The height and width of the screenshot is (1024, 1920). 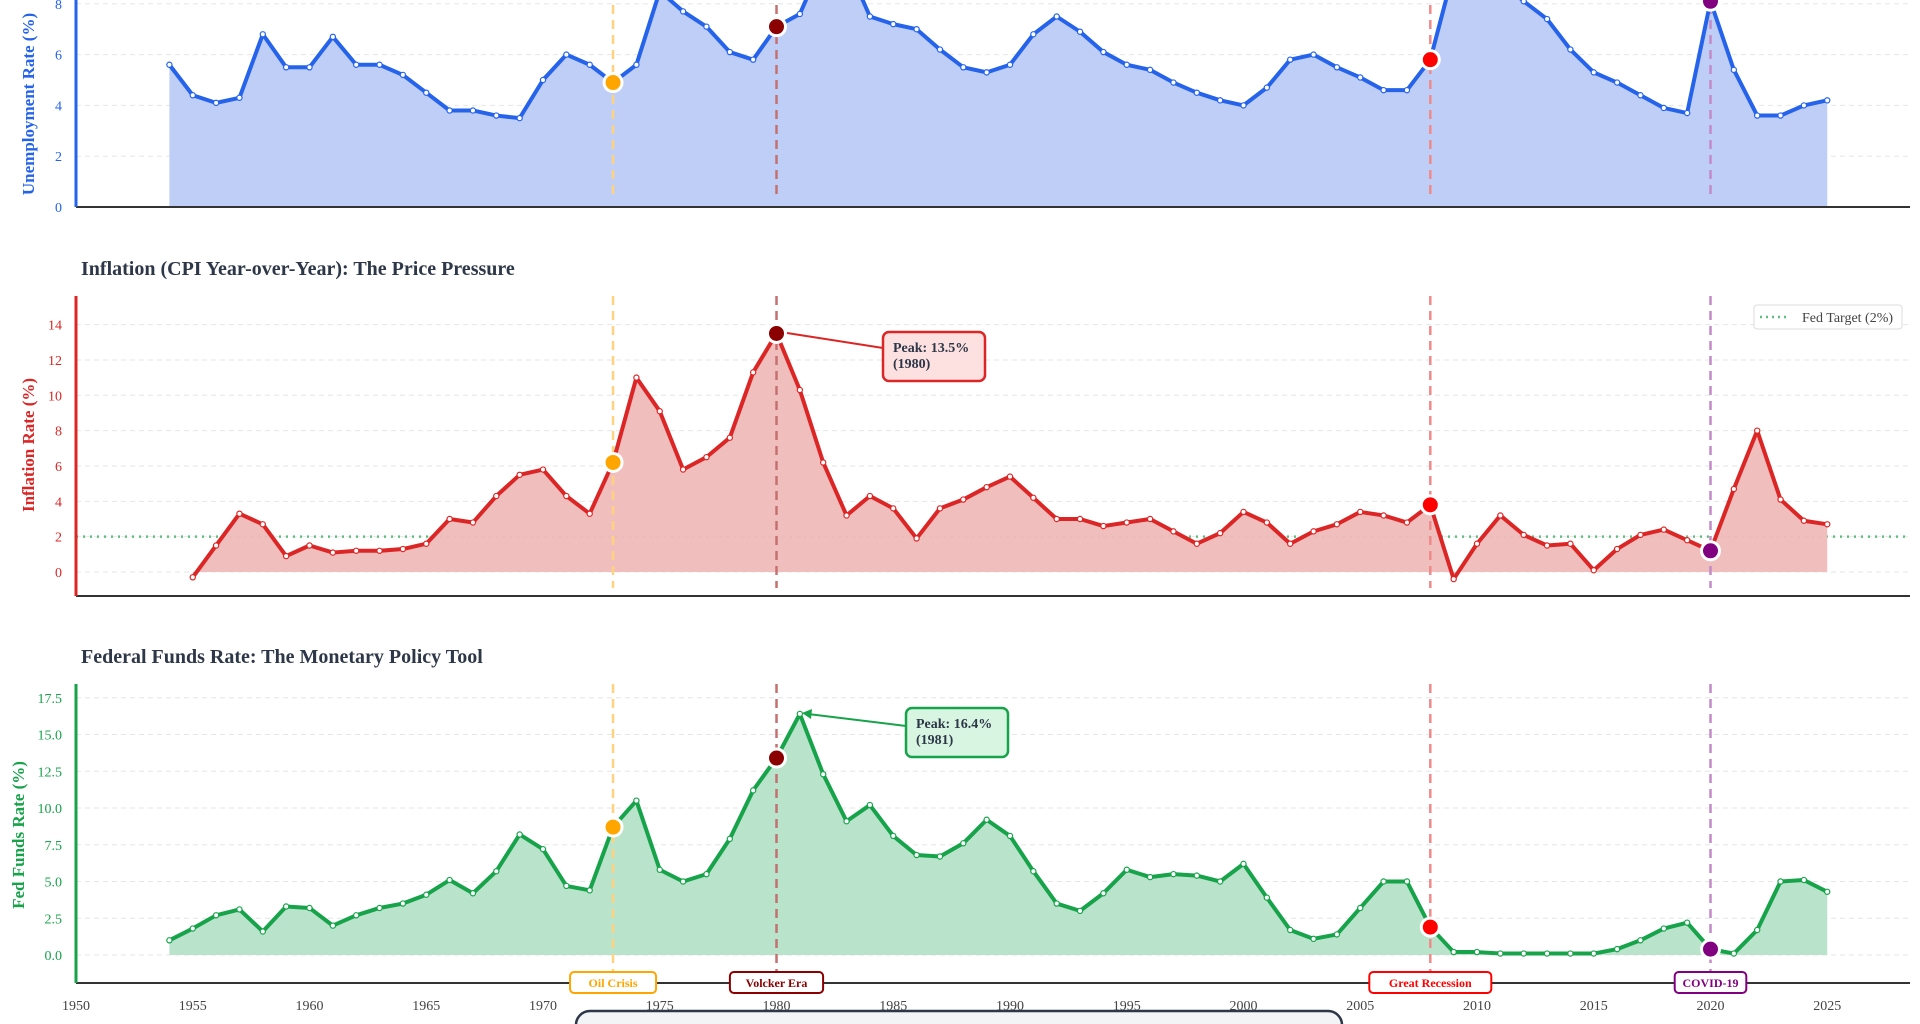 I want to click on annotation-line2: (1980), so click(x=912, y=364).